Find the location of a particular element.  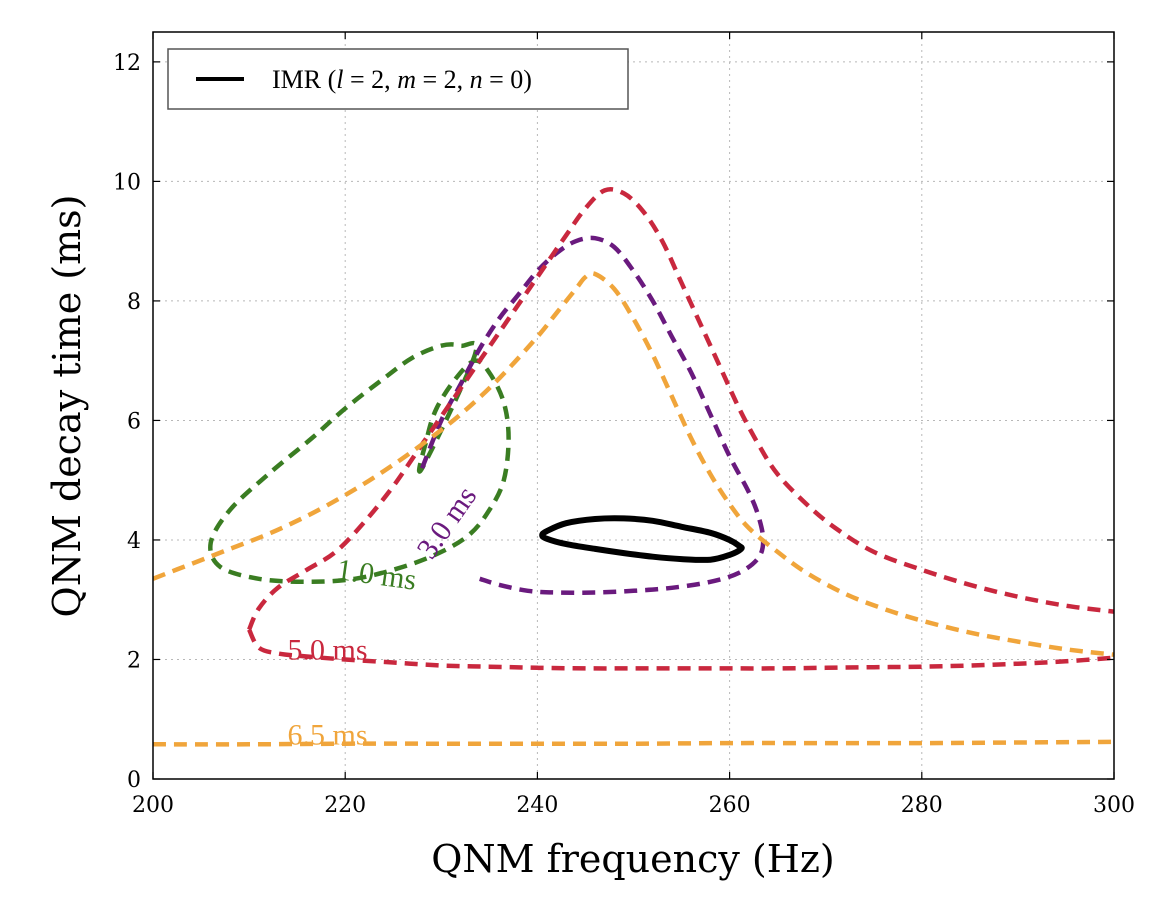

legend-label-imr-l: l is located at coordinates (339, 79).